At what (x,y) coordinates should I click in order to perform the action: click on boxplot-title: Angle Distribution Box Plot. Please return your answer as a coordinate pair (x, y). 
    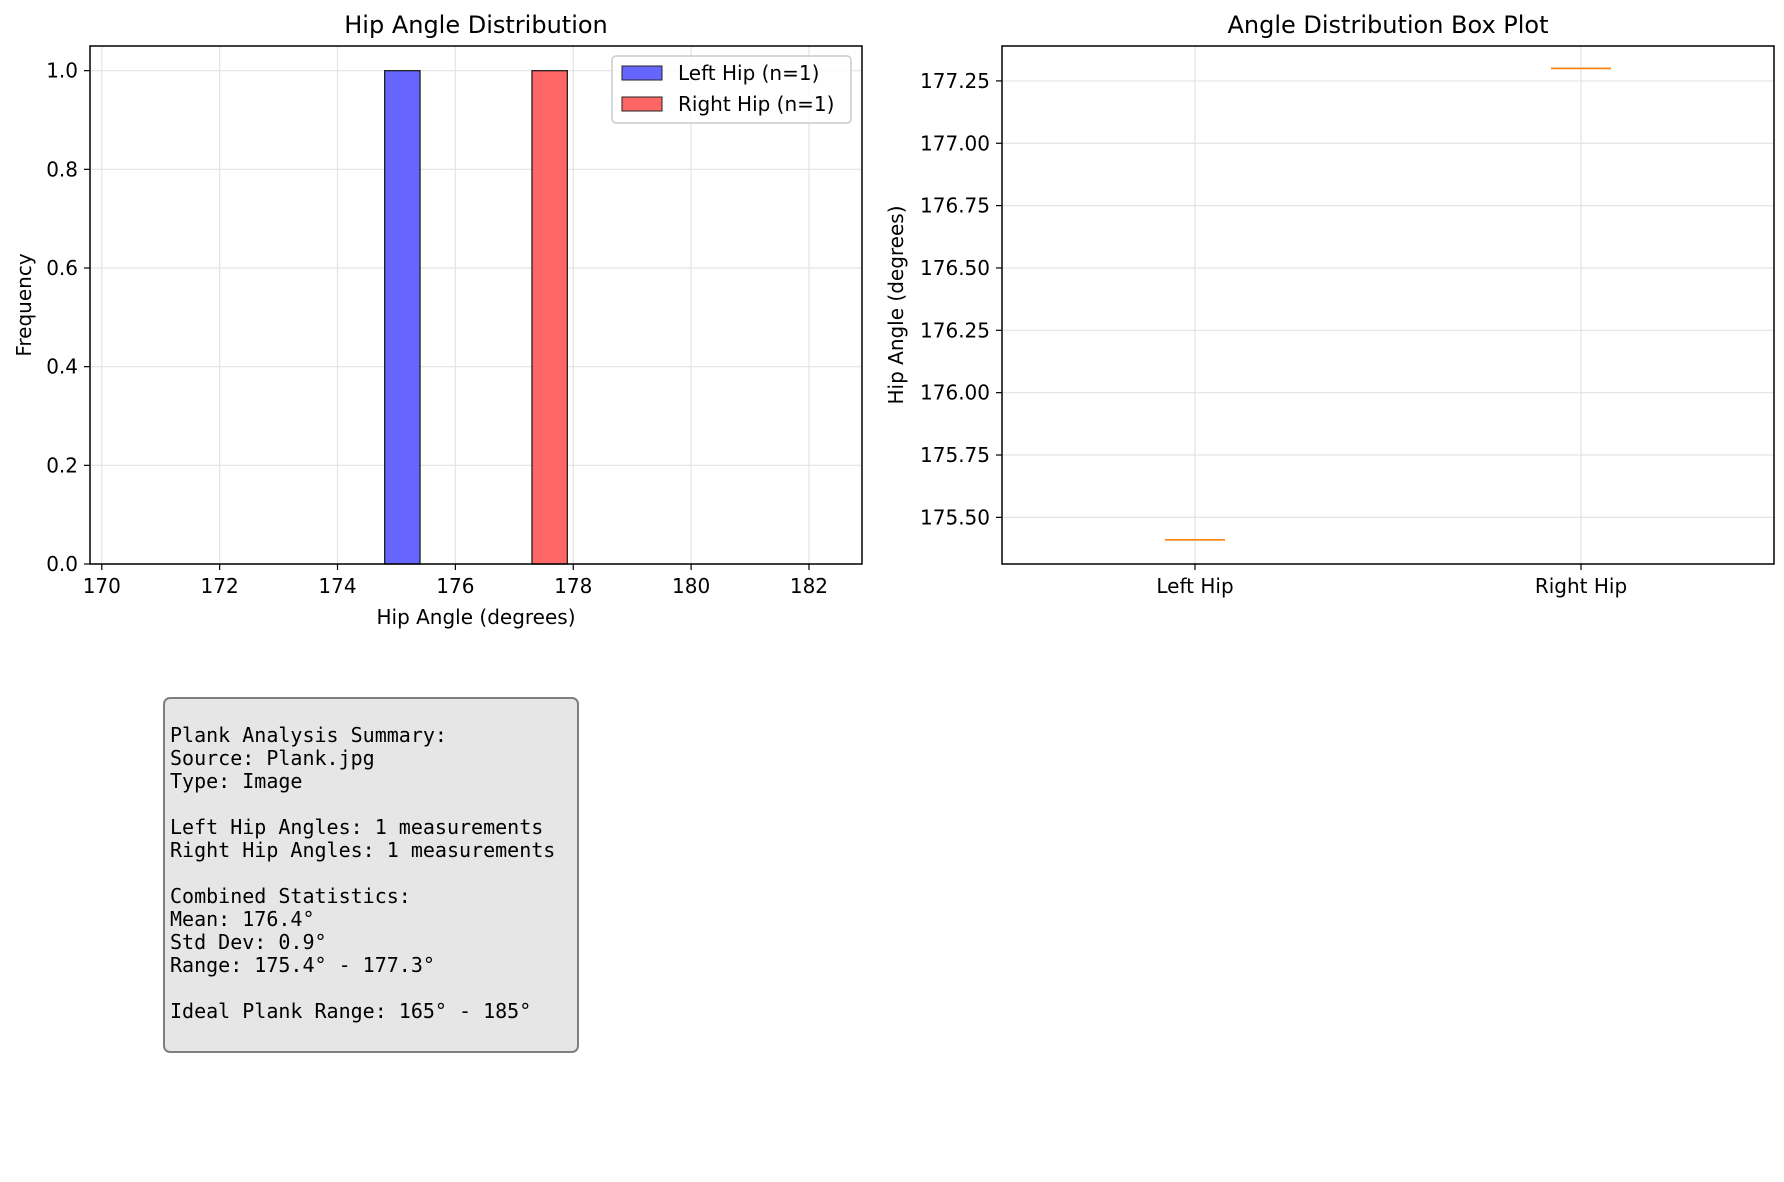
    Looking at the image, I should click on (1387, 25).